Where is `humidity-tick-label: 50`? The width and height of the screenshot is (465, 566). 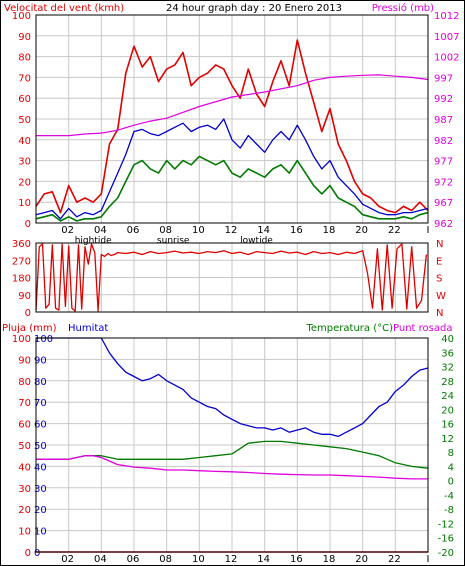
humidity-tick-label: 50 is located at coordinates (40, 446).